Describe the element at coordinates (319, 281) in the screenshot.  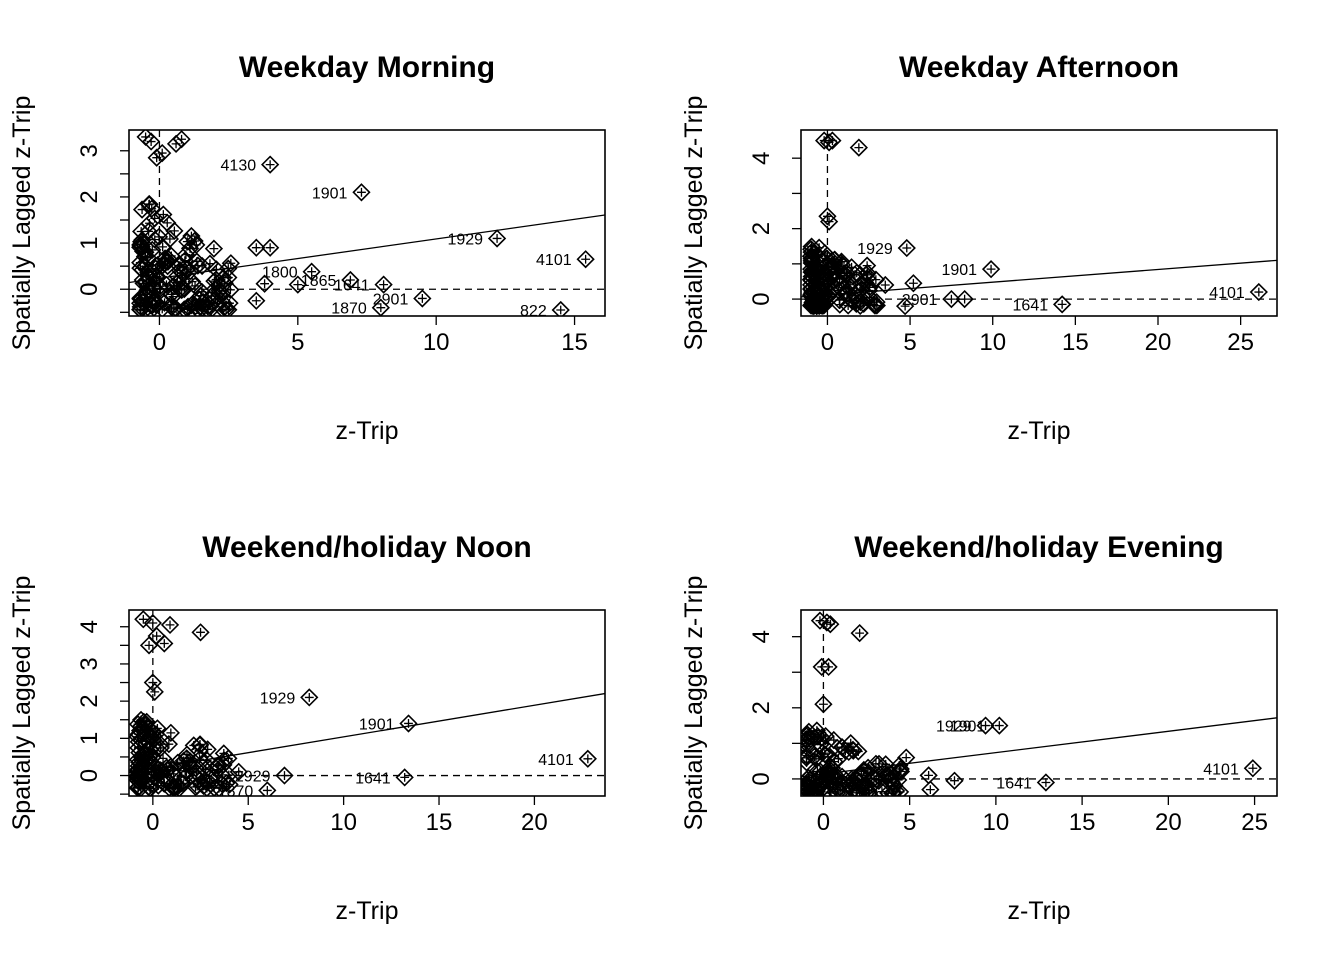
I see `point-label: 1865` at that location.